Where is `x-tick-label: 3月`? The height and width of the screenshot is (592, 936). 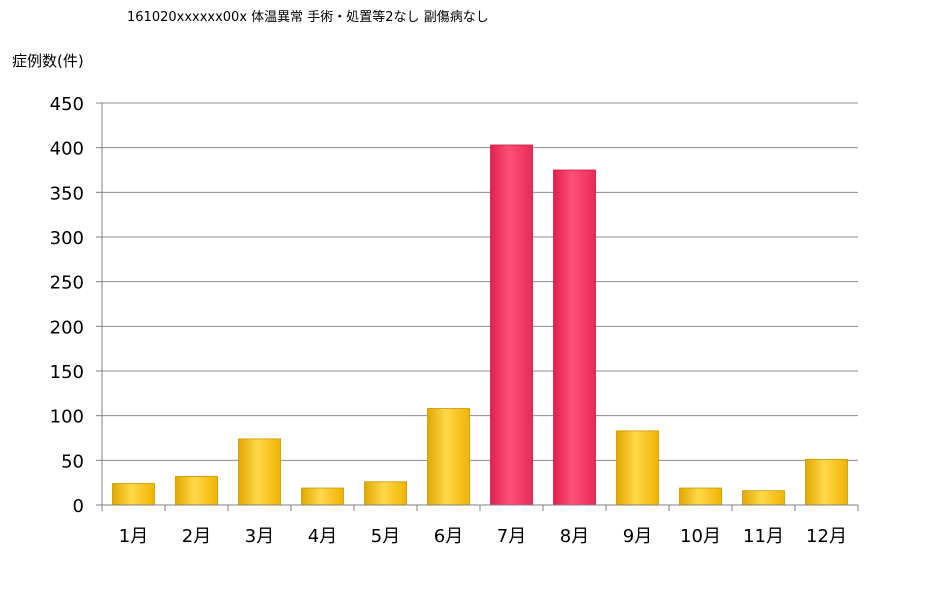 x-tick-label: 3月 is located at coordinates (259, 536).